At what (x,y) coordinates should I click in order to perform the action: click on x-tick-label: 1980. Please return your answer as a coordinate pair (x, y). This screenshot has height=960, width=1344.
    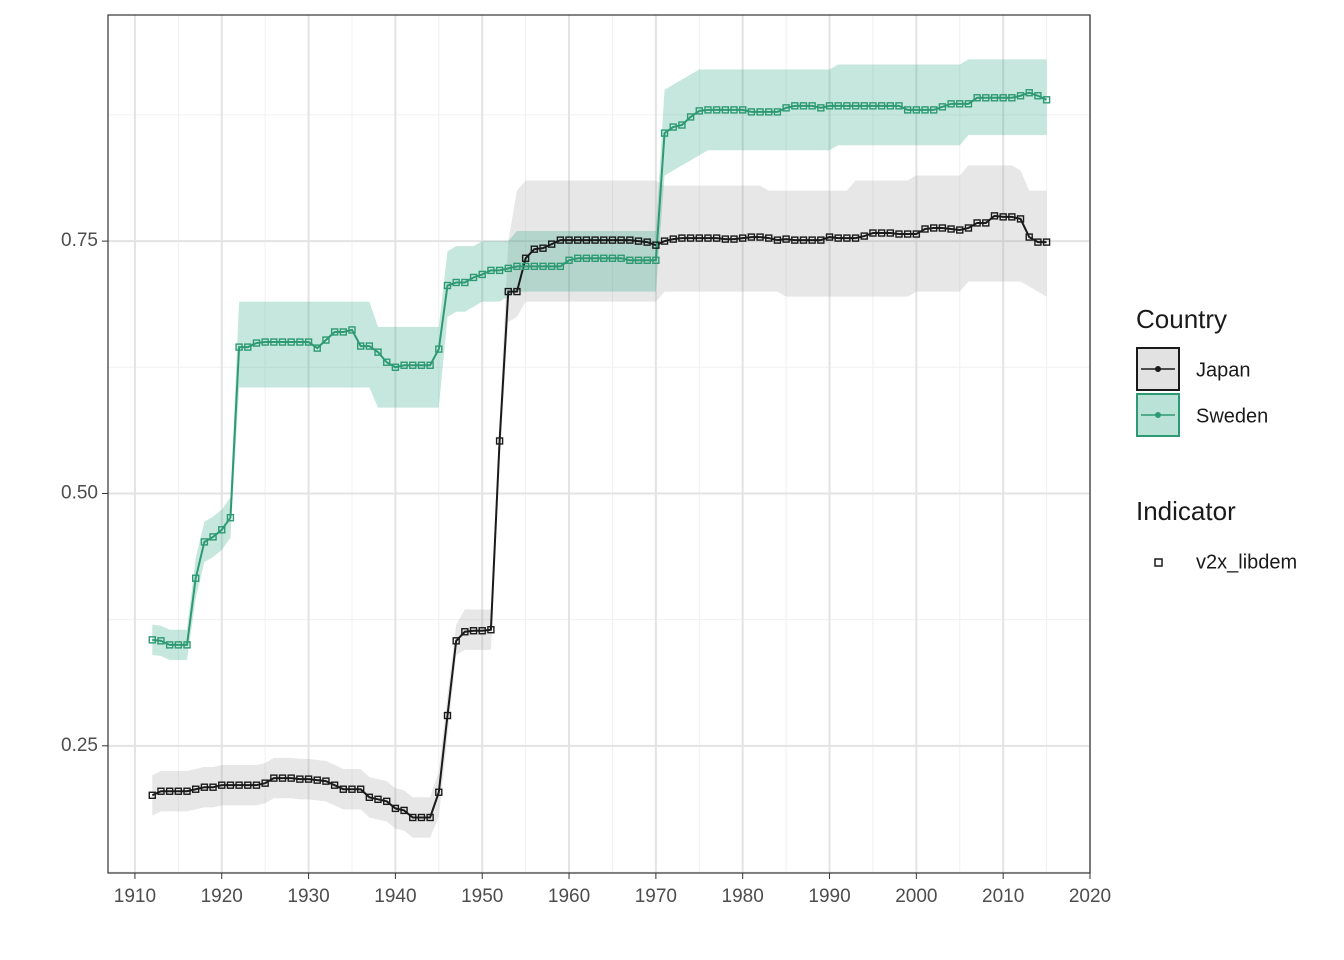
    Looking at the image, I should click on (743, 896).